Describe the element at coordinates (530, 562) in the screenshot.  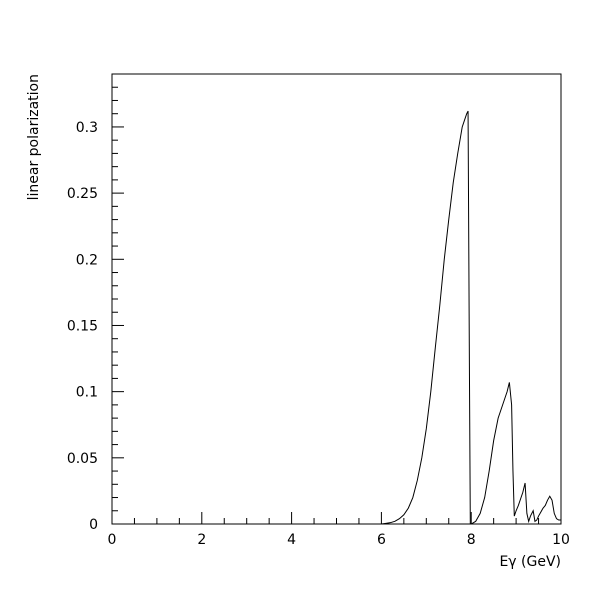
I see `x-axis-label: Eγ (GeV)` at that location.